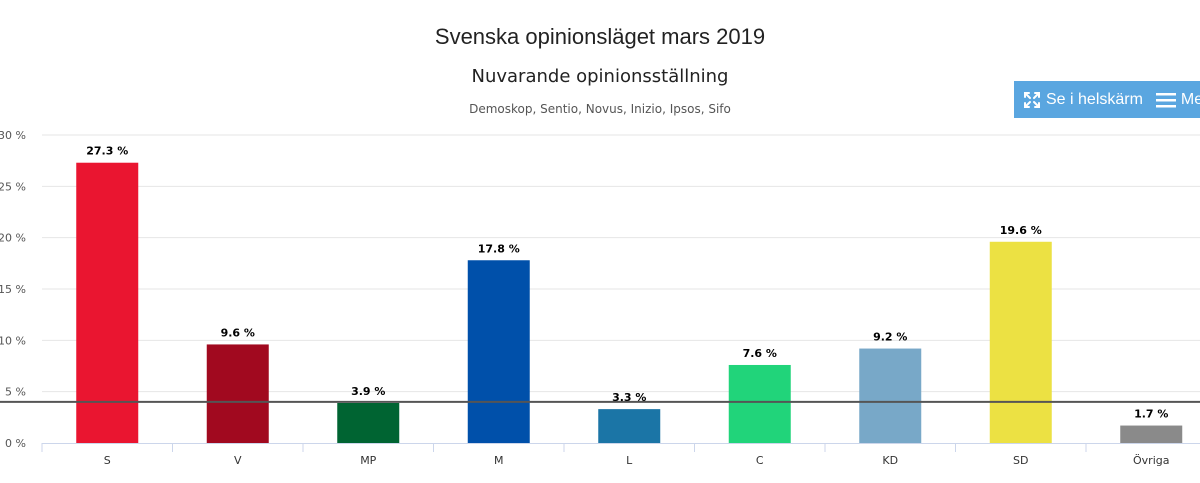 The image size is (1200, 483). Describe the element at coordinates (759, 403) in the screenshot. I see `bar-c` at that location.